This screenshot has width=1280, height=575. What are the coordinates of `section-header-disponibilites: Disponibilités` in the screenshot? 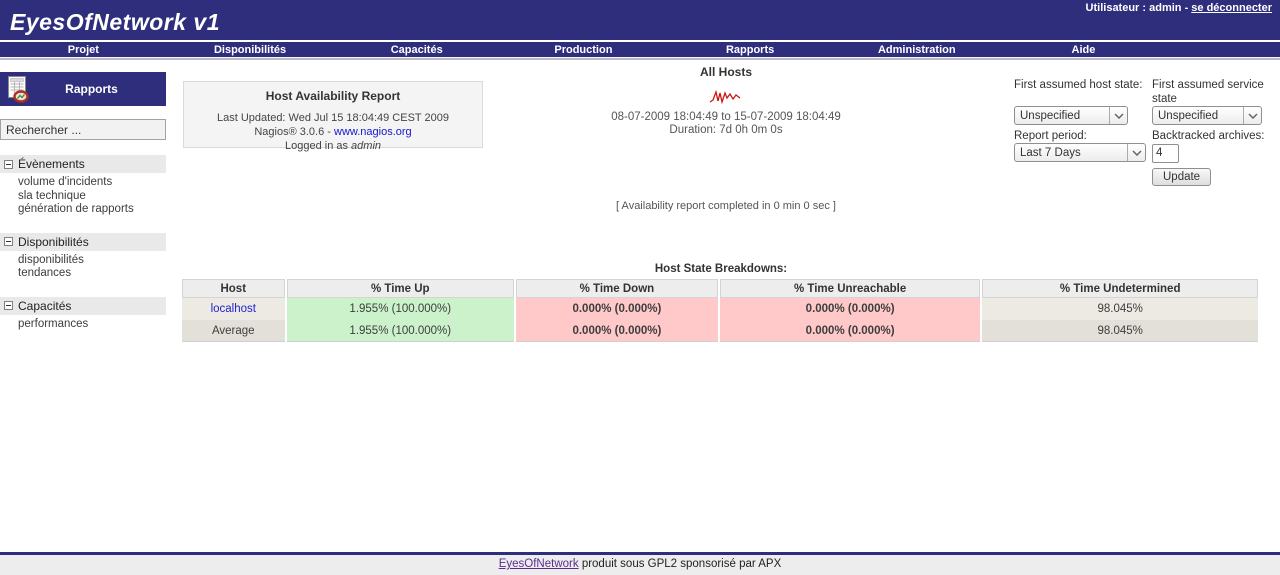 It's located at (83, 241).